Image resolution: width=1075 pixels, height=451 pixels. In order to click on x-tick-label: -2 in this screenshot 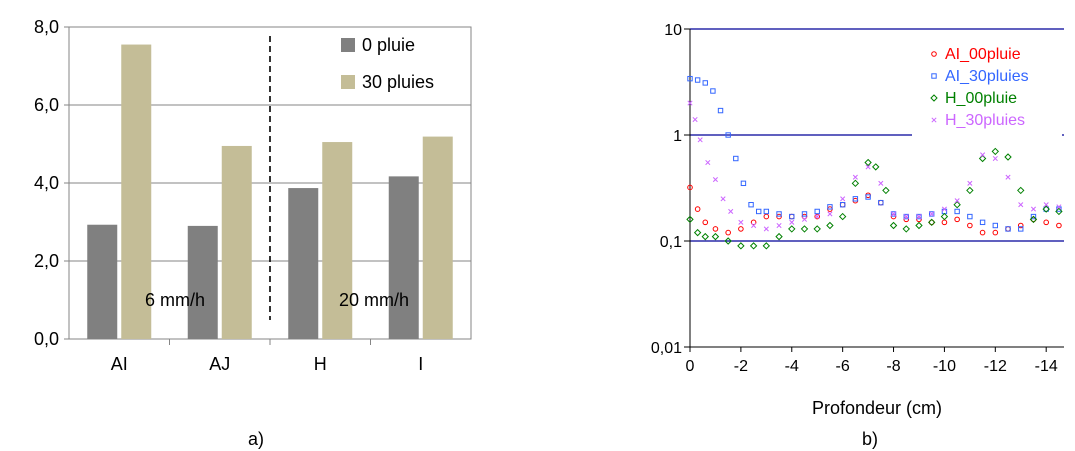, I will do `click(741, 366)`.